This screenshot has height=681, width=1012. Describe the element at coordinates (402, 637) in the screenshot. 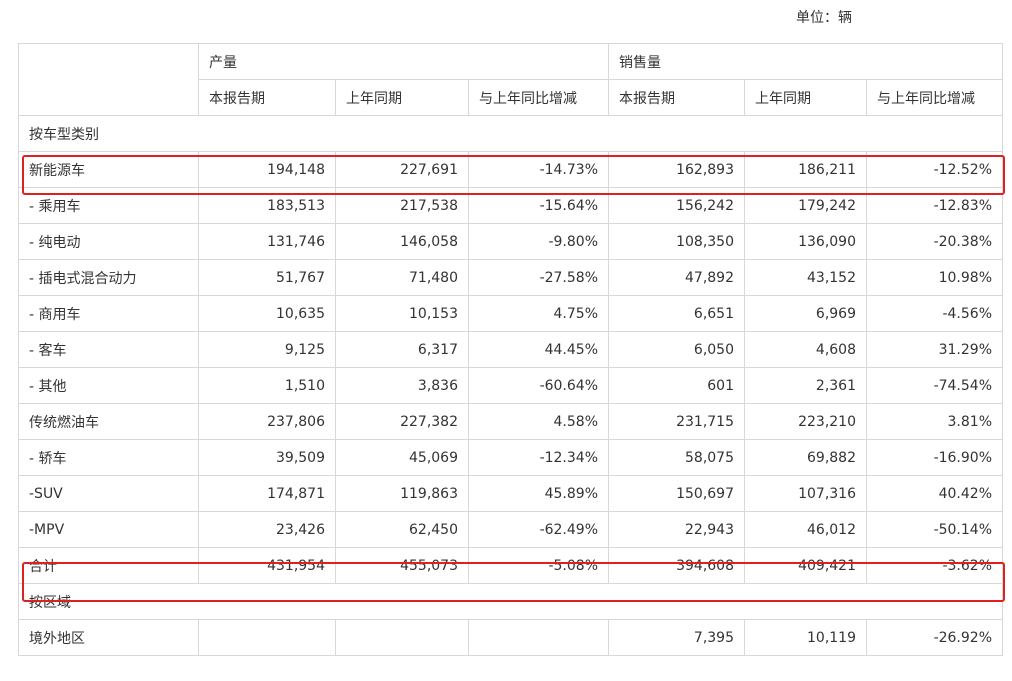

I see `cell-prod-prev` at that location.